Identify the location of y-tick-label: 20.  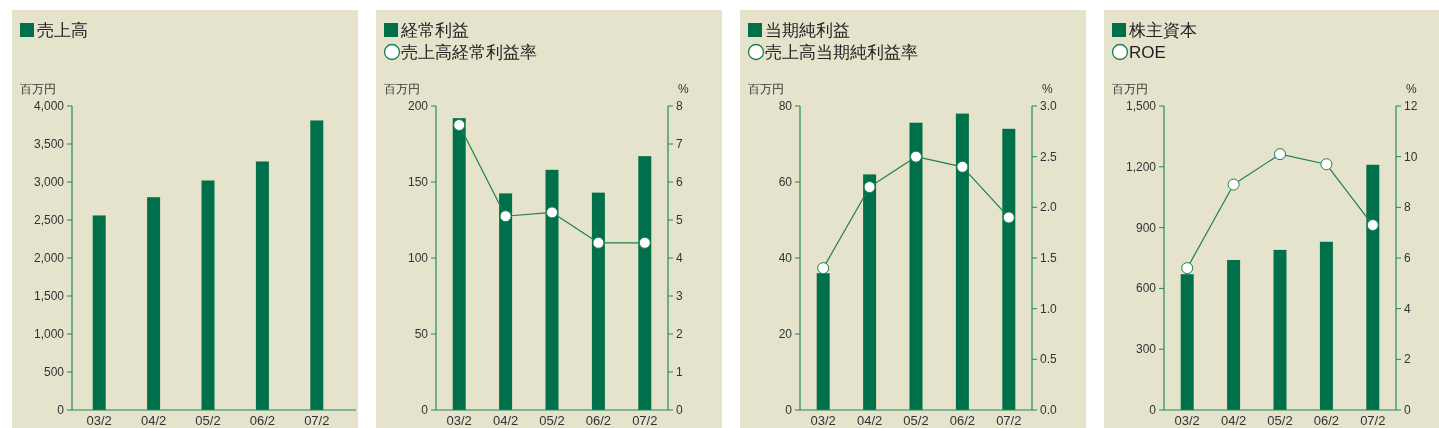
(785, 334).